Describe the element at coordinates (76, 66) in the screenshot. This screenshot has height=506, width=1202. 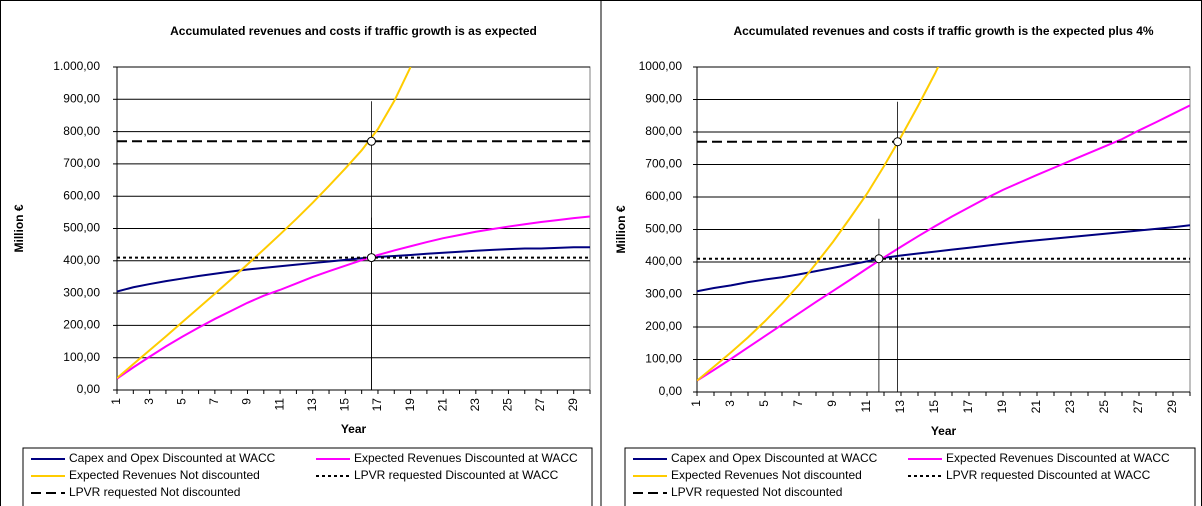
I see `y-tick-label: 1.000,00` at that location.